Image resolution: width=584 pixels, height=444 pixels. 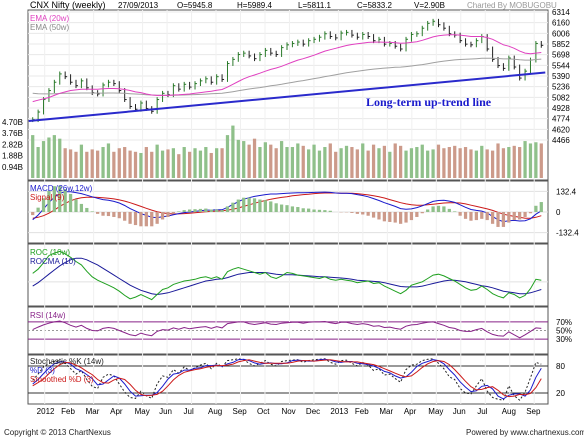 I want to click on trendline-annotation: Long-term up-trend line, so click(x=429, y=102).